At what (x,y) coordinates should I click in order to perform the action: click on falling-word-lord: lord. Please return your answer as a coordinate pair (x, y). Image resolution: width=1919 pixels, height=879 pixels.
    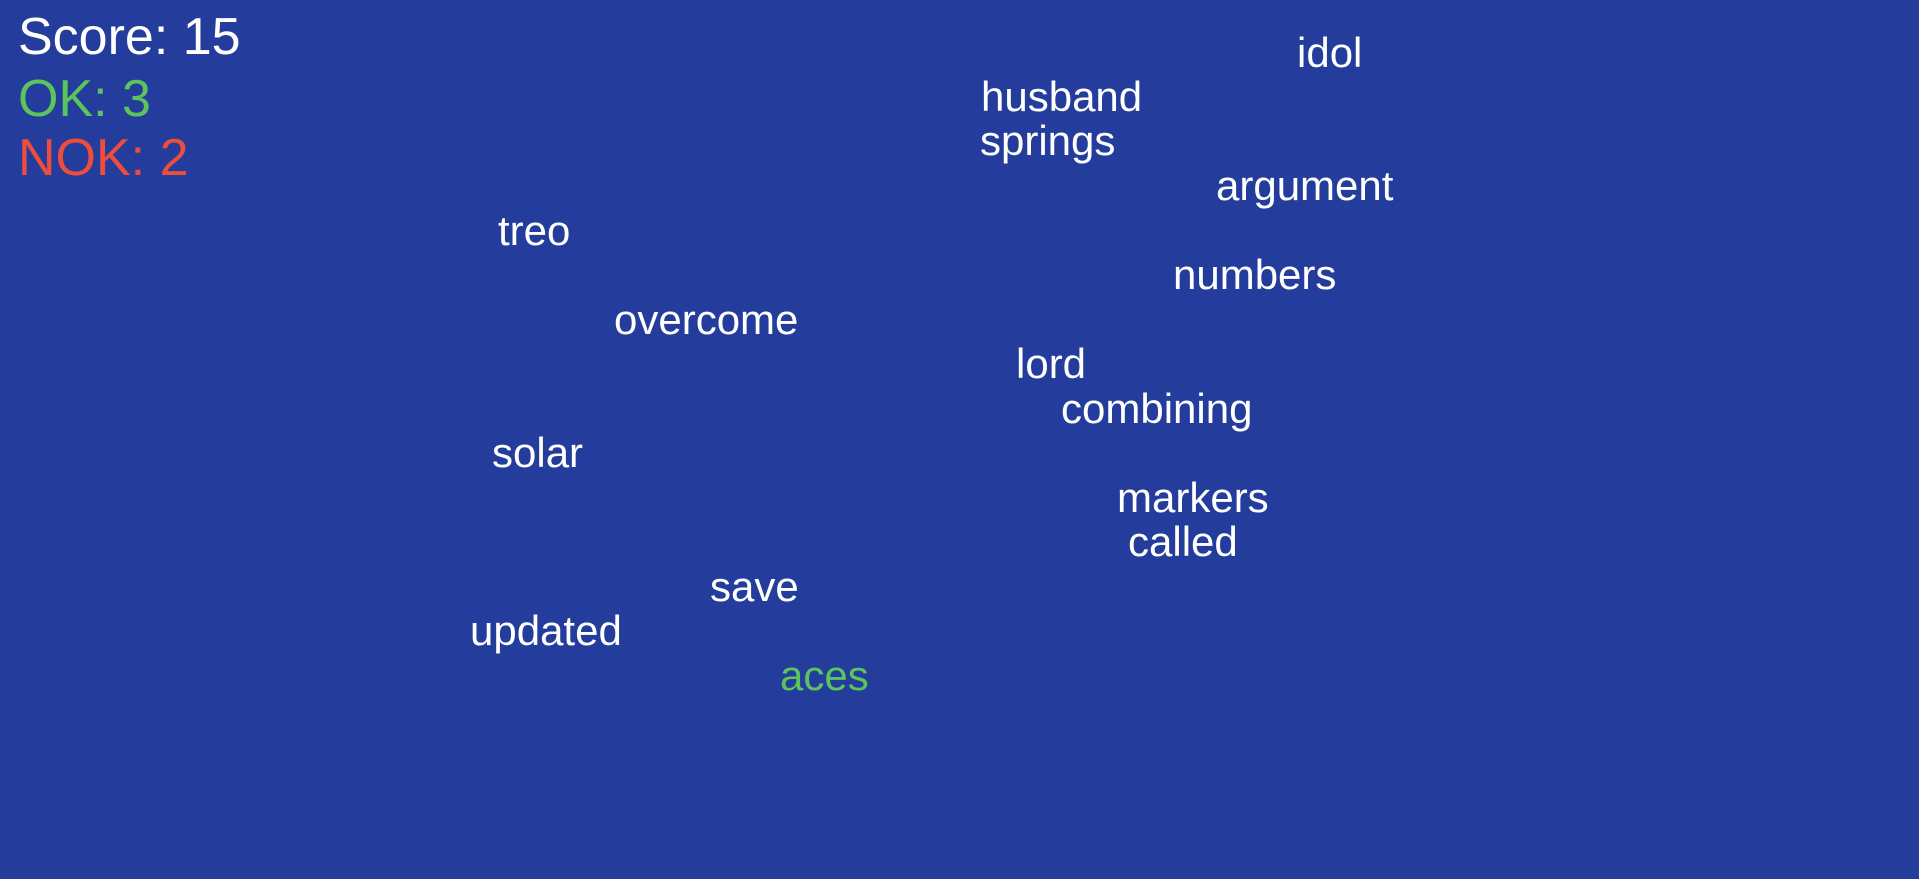
    Looking at the image, I should click on (1051, 363).